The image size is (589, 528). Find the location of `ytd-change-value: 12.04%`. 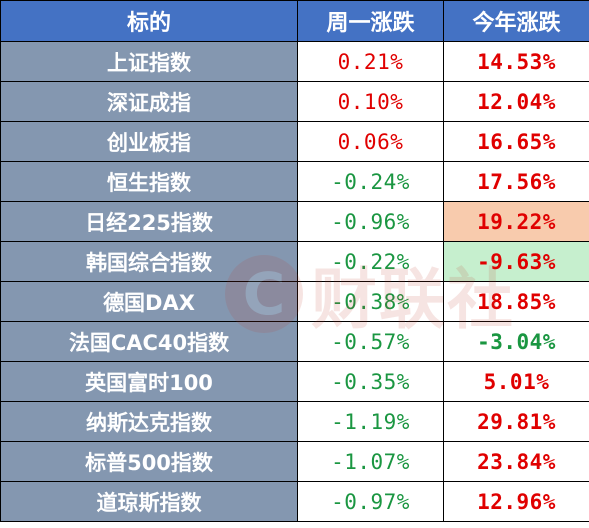

ytd-change-value: 12.04% is located at coordinates (516, 101).